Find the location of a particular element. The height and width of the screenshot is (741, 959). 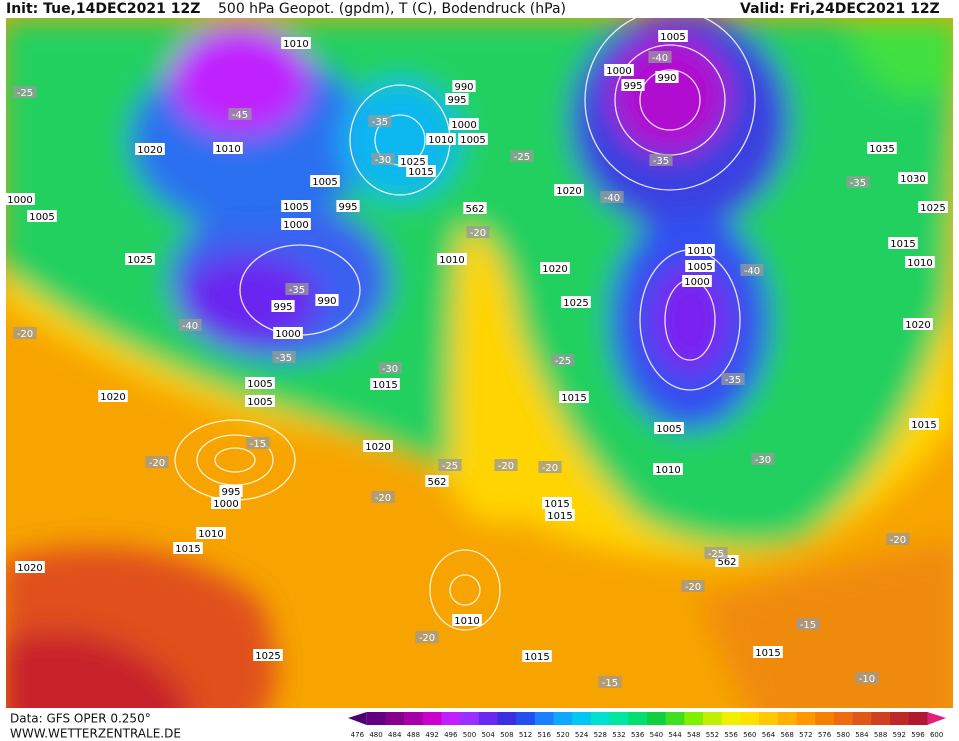

temperature-label: -30 is located at coordinates (763, 460).